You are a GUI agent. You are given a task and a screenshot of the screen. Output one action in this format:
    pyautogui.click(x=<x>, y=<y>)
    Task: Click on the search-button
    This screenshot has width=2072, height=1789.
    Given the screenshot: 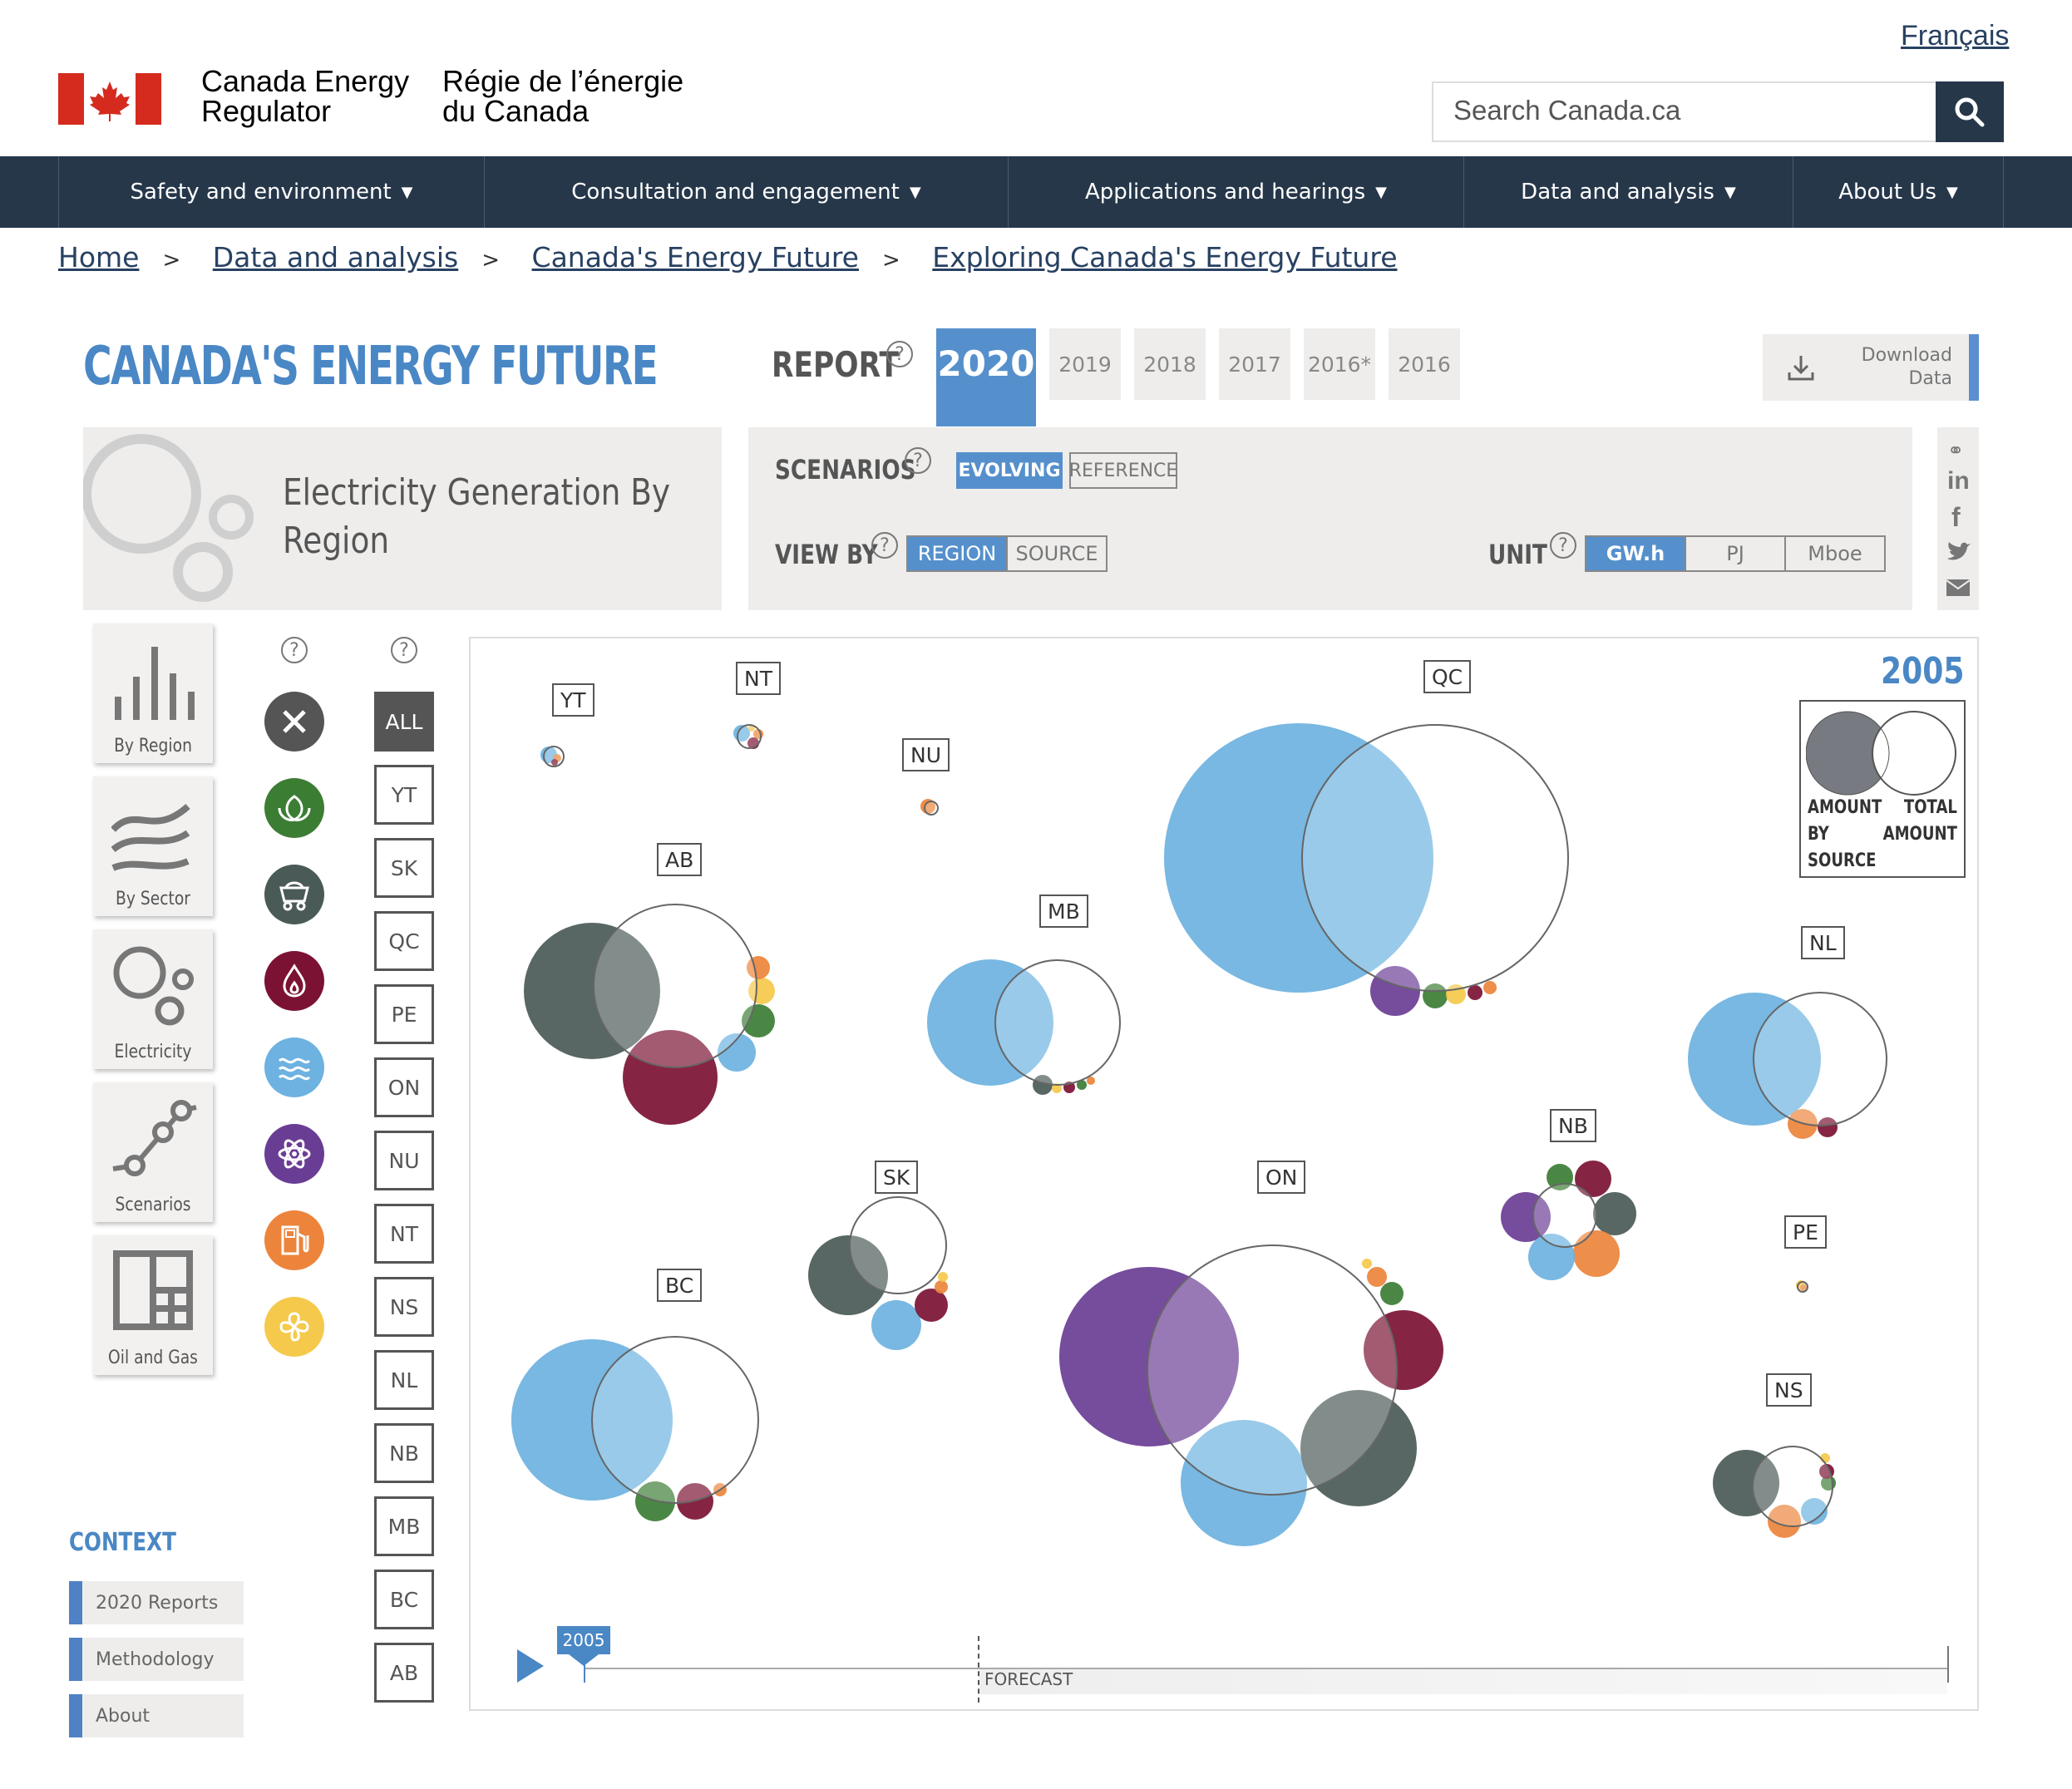 What is the action you would take?
    pyautogui.click(x=1970, y=112)
    